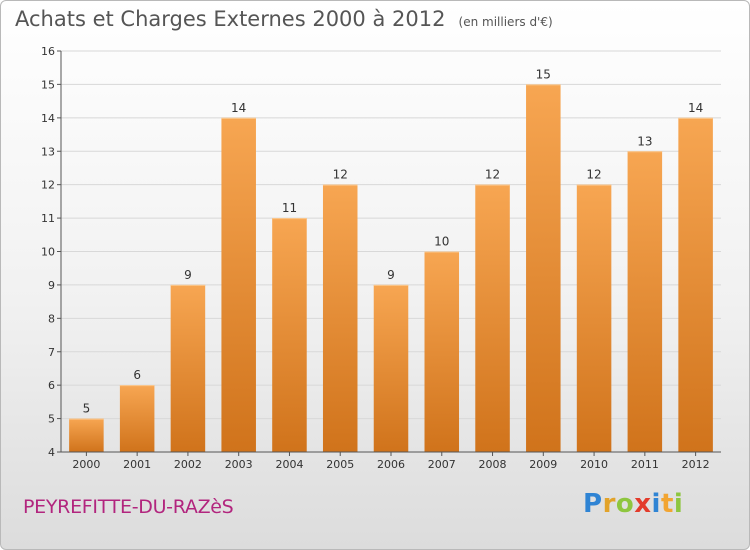 The image size is (750, 550). I want to click on chart-subtitle: (en milliers d'€), so click(505, 22).